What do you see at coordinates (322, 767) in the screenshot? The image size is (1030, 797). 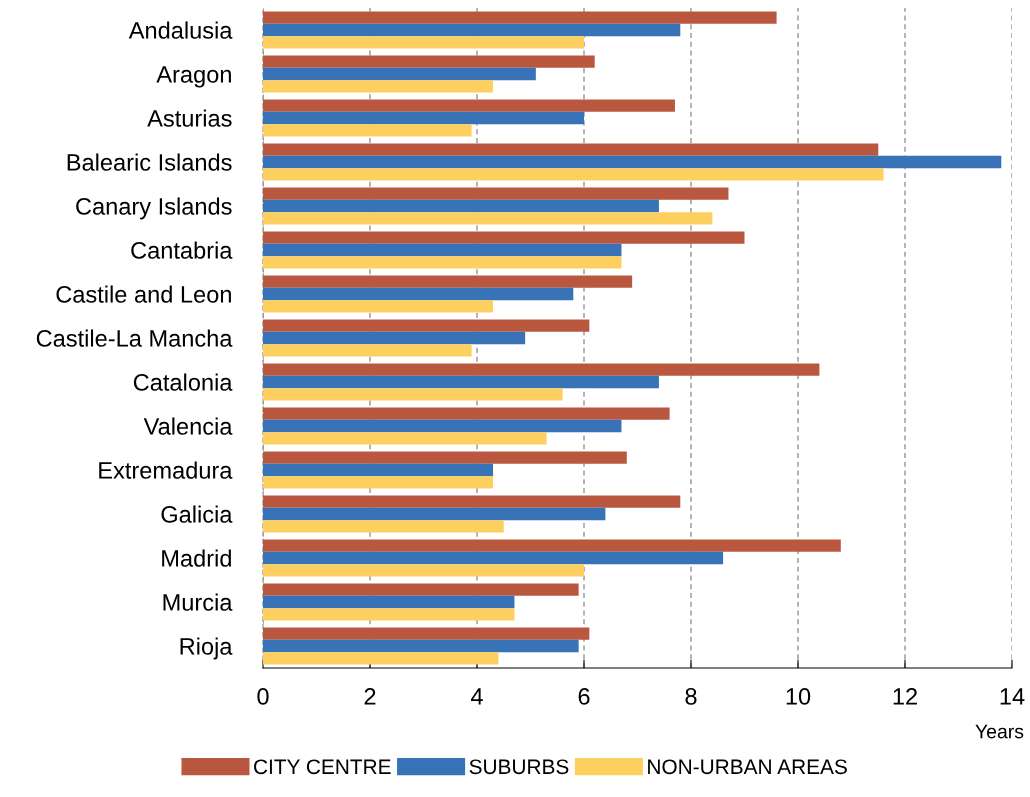 I see `legend-label: CITY CENTRE` at bounding box center [322, 767].